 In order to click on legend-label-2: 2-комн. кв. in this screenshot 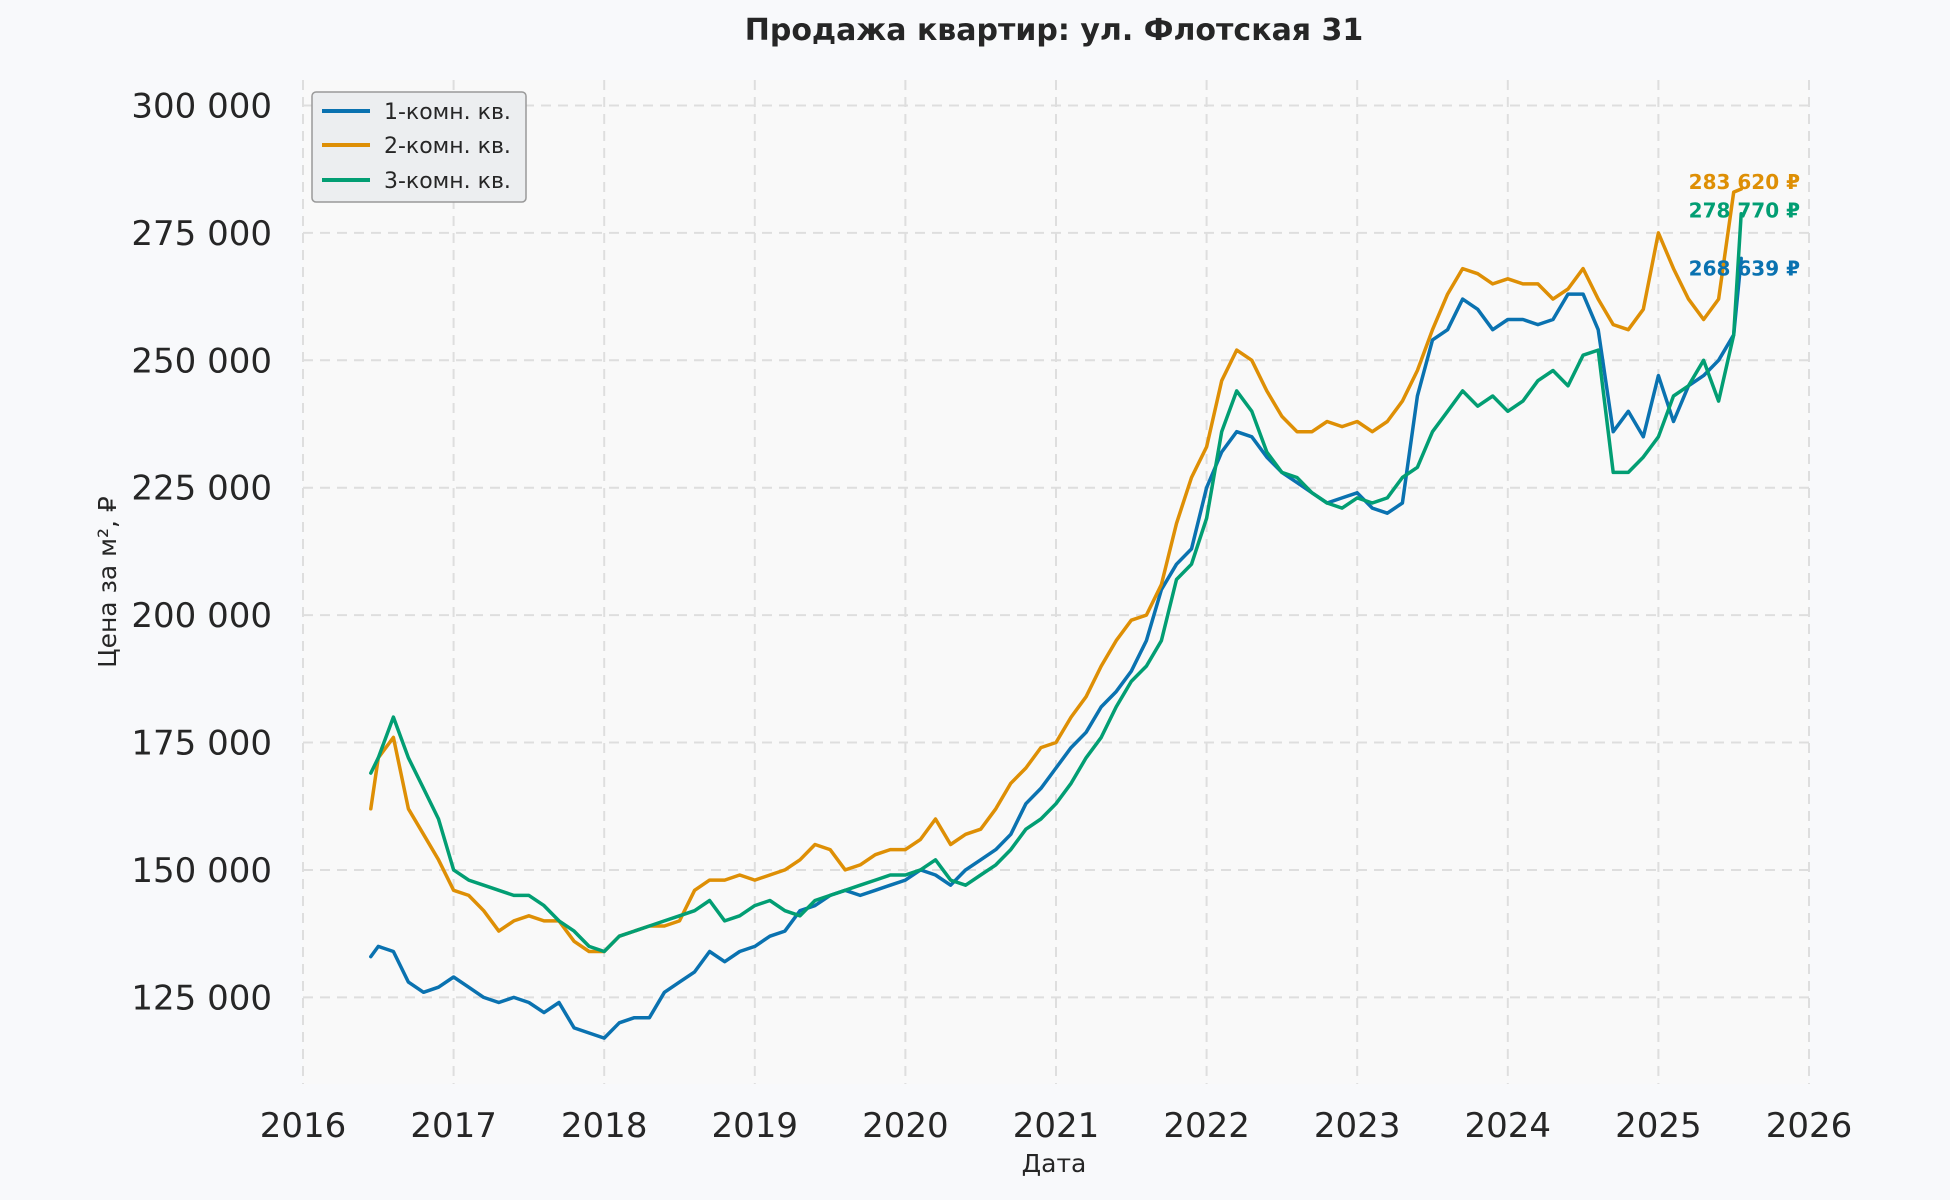, I will do `click(447, 146)`.